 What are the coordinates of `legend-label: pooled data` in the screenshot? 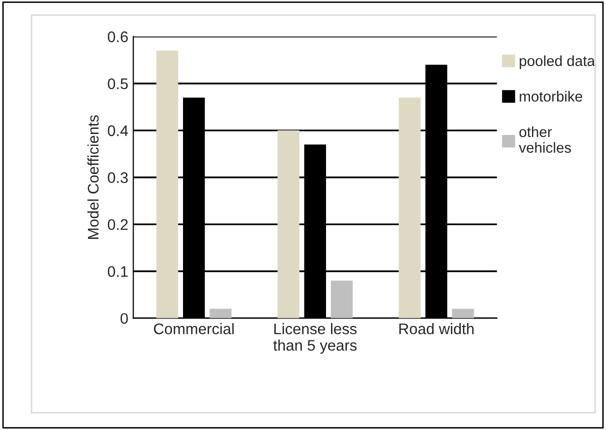 It's located at (558, 62).